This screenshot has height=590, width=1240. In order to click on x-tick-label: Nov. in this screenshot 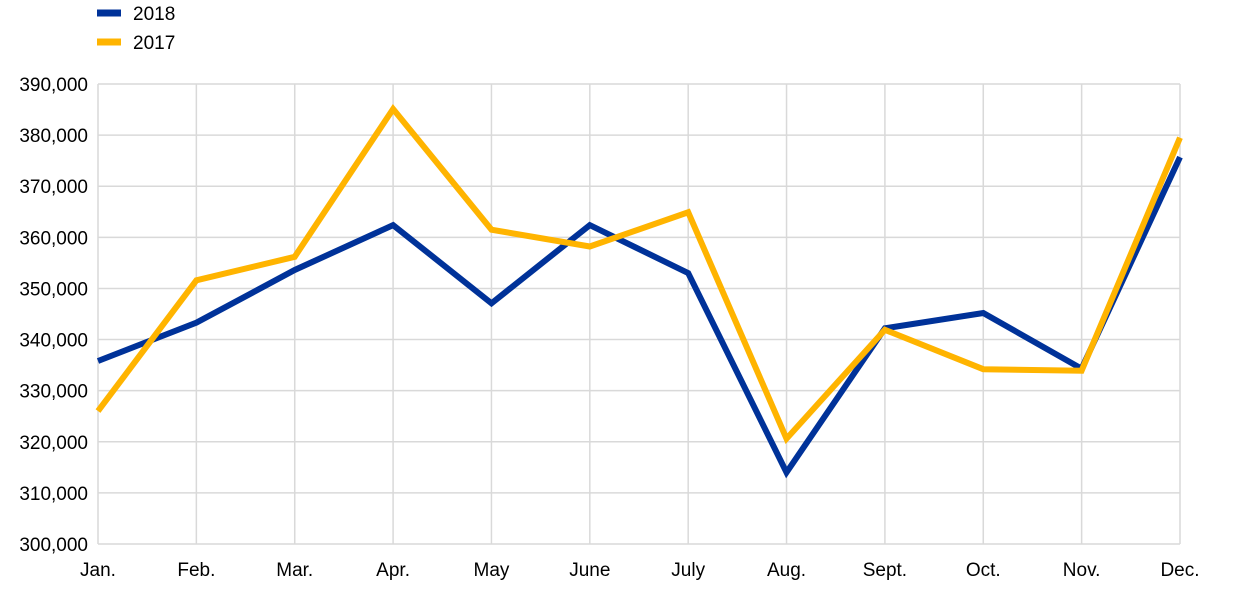, I will do `click(1082, 570)`.